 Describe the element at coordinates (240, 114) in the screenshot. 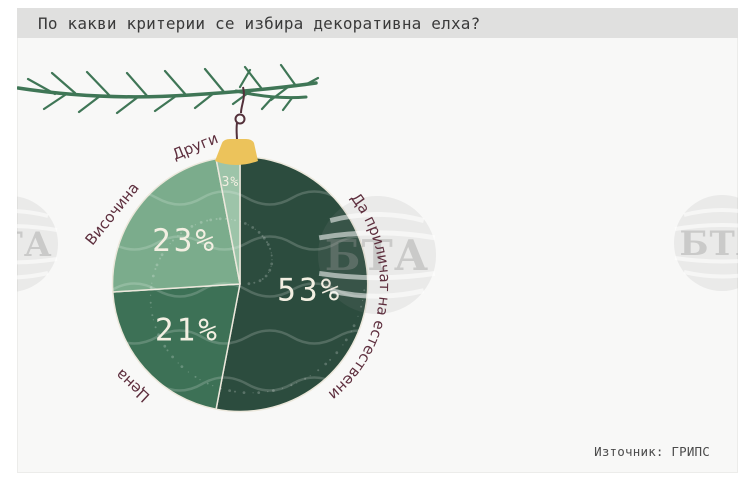

I see `ornament-string-icon` at that location.